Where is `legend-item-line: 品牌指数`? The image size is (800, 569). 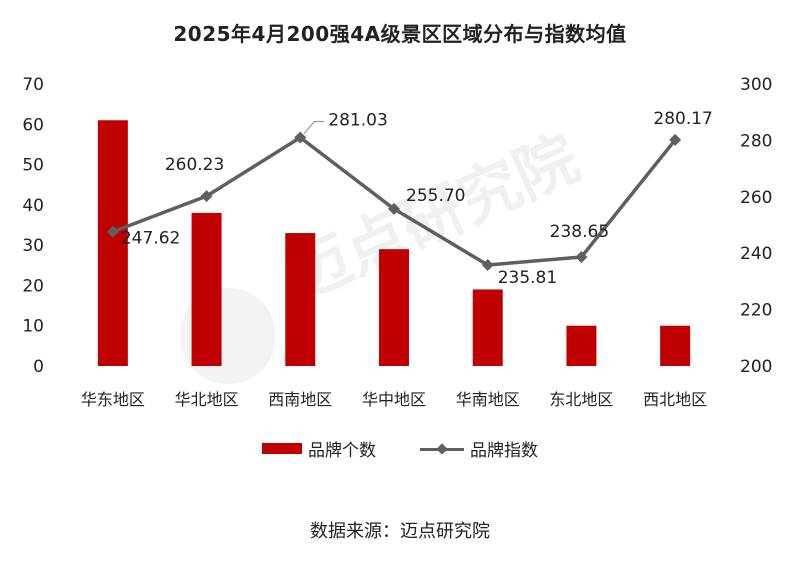
legend-item-line: 品牌指数 is located at coordinates (479, 448).